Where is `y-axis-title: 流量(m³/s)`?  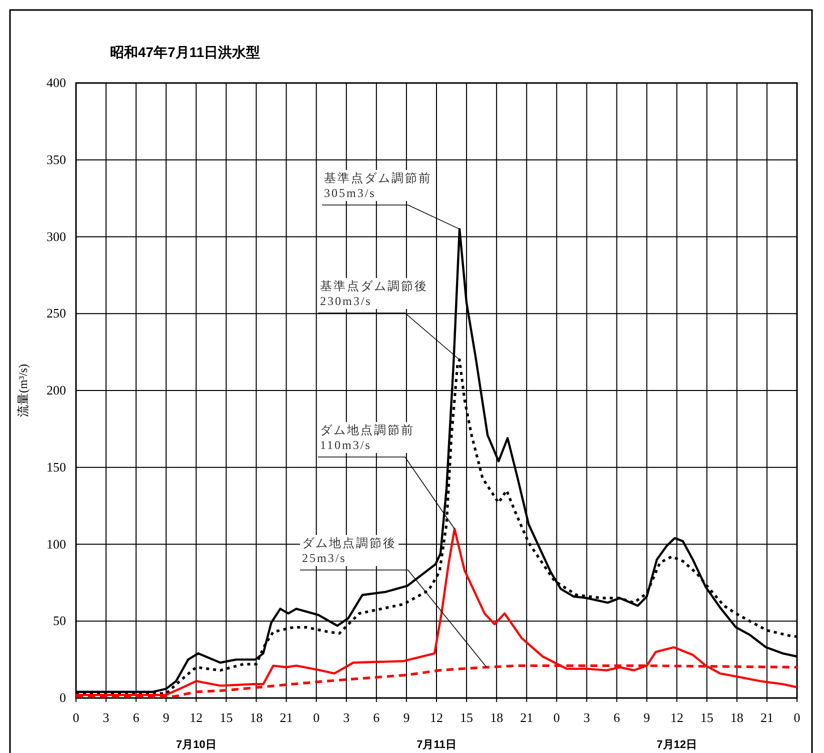
y-axis-title: 流量(m³/s) is located at coordinates (23, 390).